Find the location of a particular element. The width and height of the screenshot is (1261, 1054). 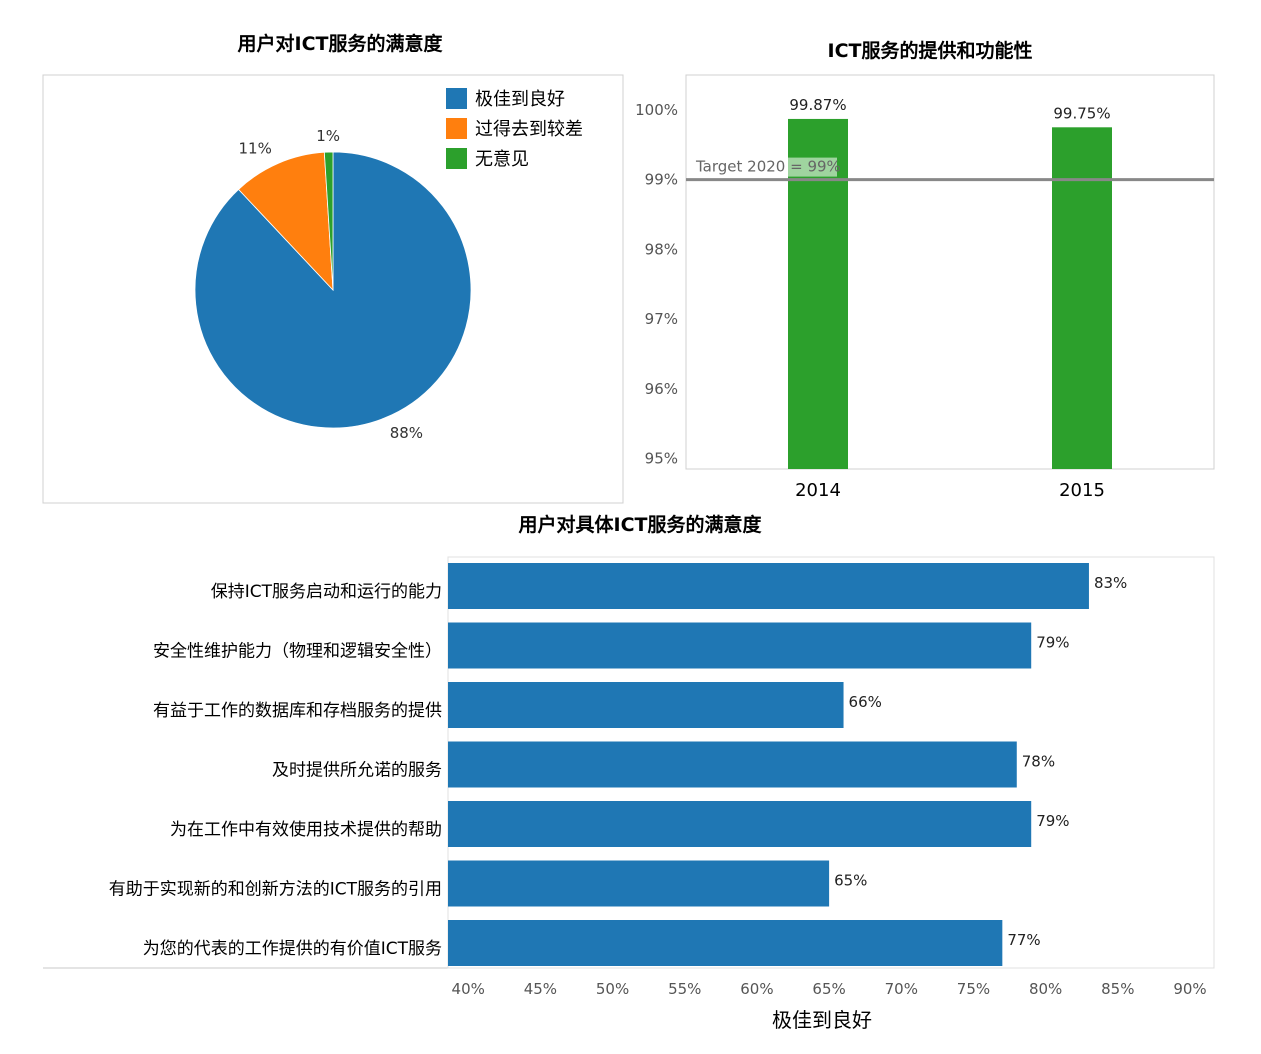

availability-bar-value-label: 99.75% is located at coordinates (1081, 113).